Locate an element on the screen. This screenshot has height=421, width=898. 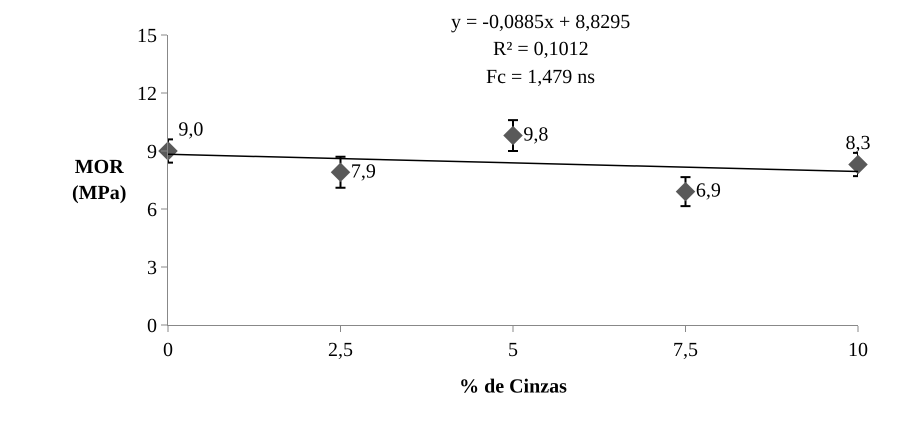
data-label: 6,9 is located at coordinates (708, 191).